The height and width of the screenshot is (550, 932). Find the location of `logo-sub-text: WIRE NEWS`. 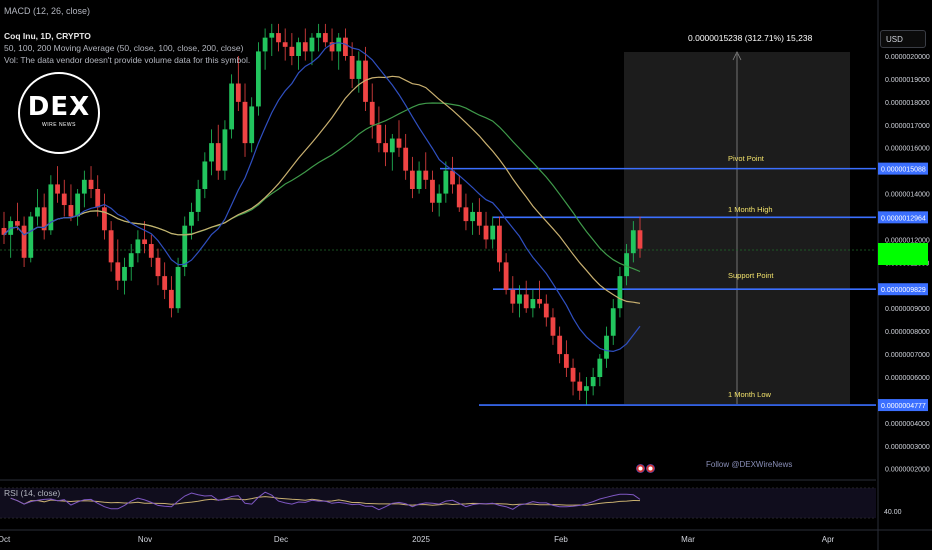

logo-sub-text: WIRE NEWS is located at coordinates (59, 125).